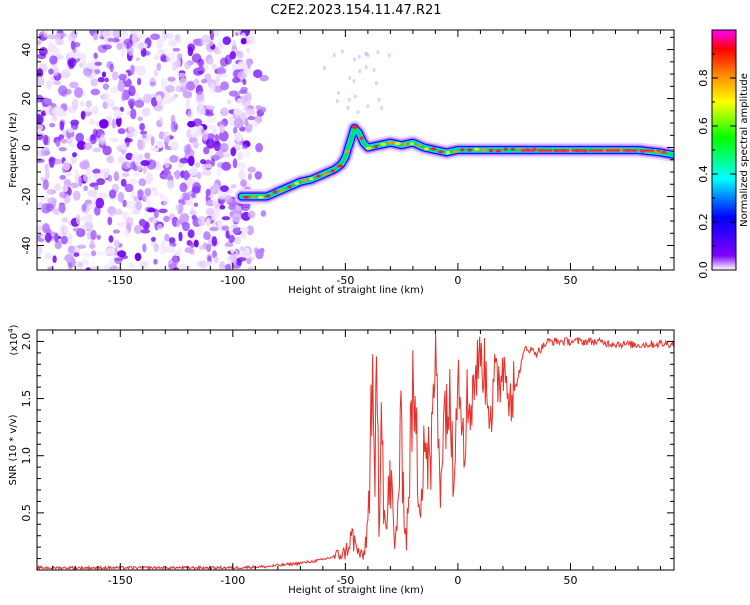 The image size is (750, 605). I want to click on y-tick-label: 1.0, so click(26, 456).